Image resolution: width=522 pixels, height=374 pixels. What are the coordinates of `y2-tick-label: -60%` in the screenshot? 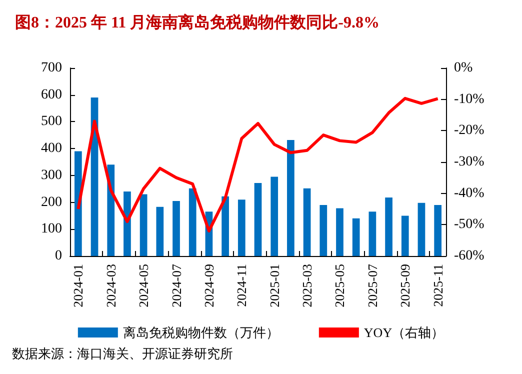 It's located at (469, 256).